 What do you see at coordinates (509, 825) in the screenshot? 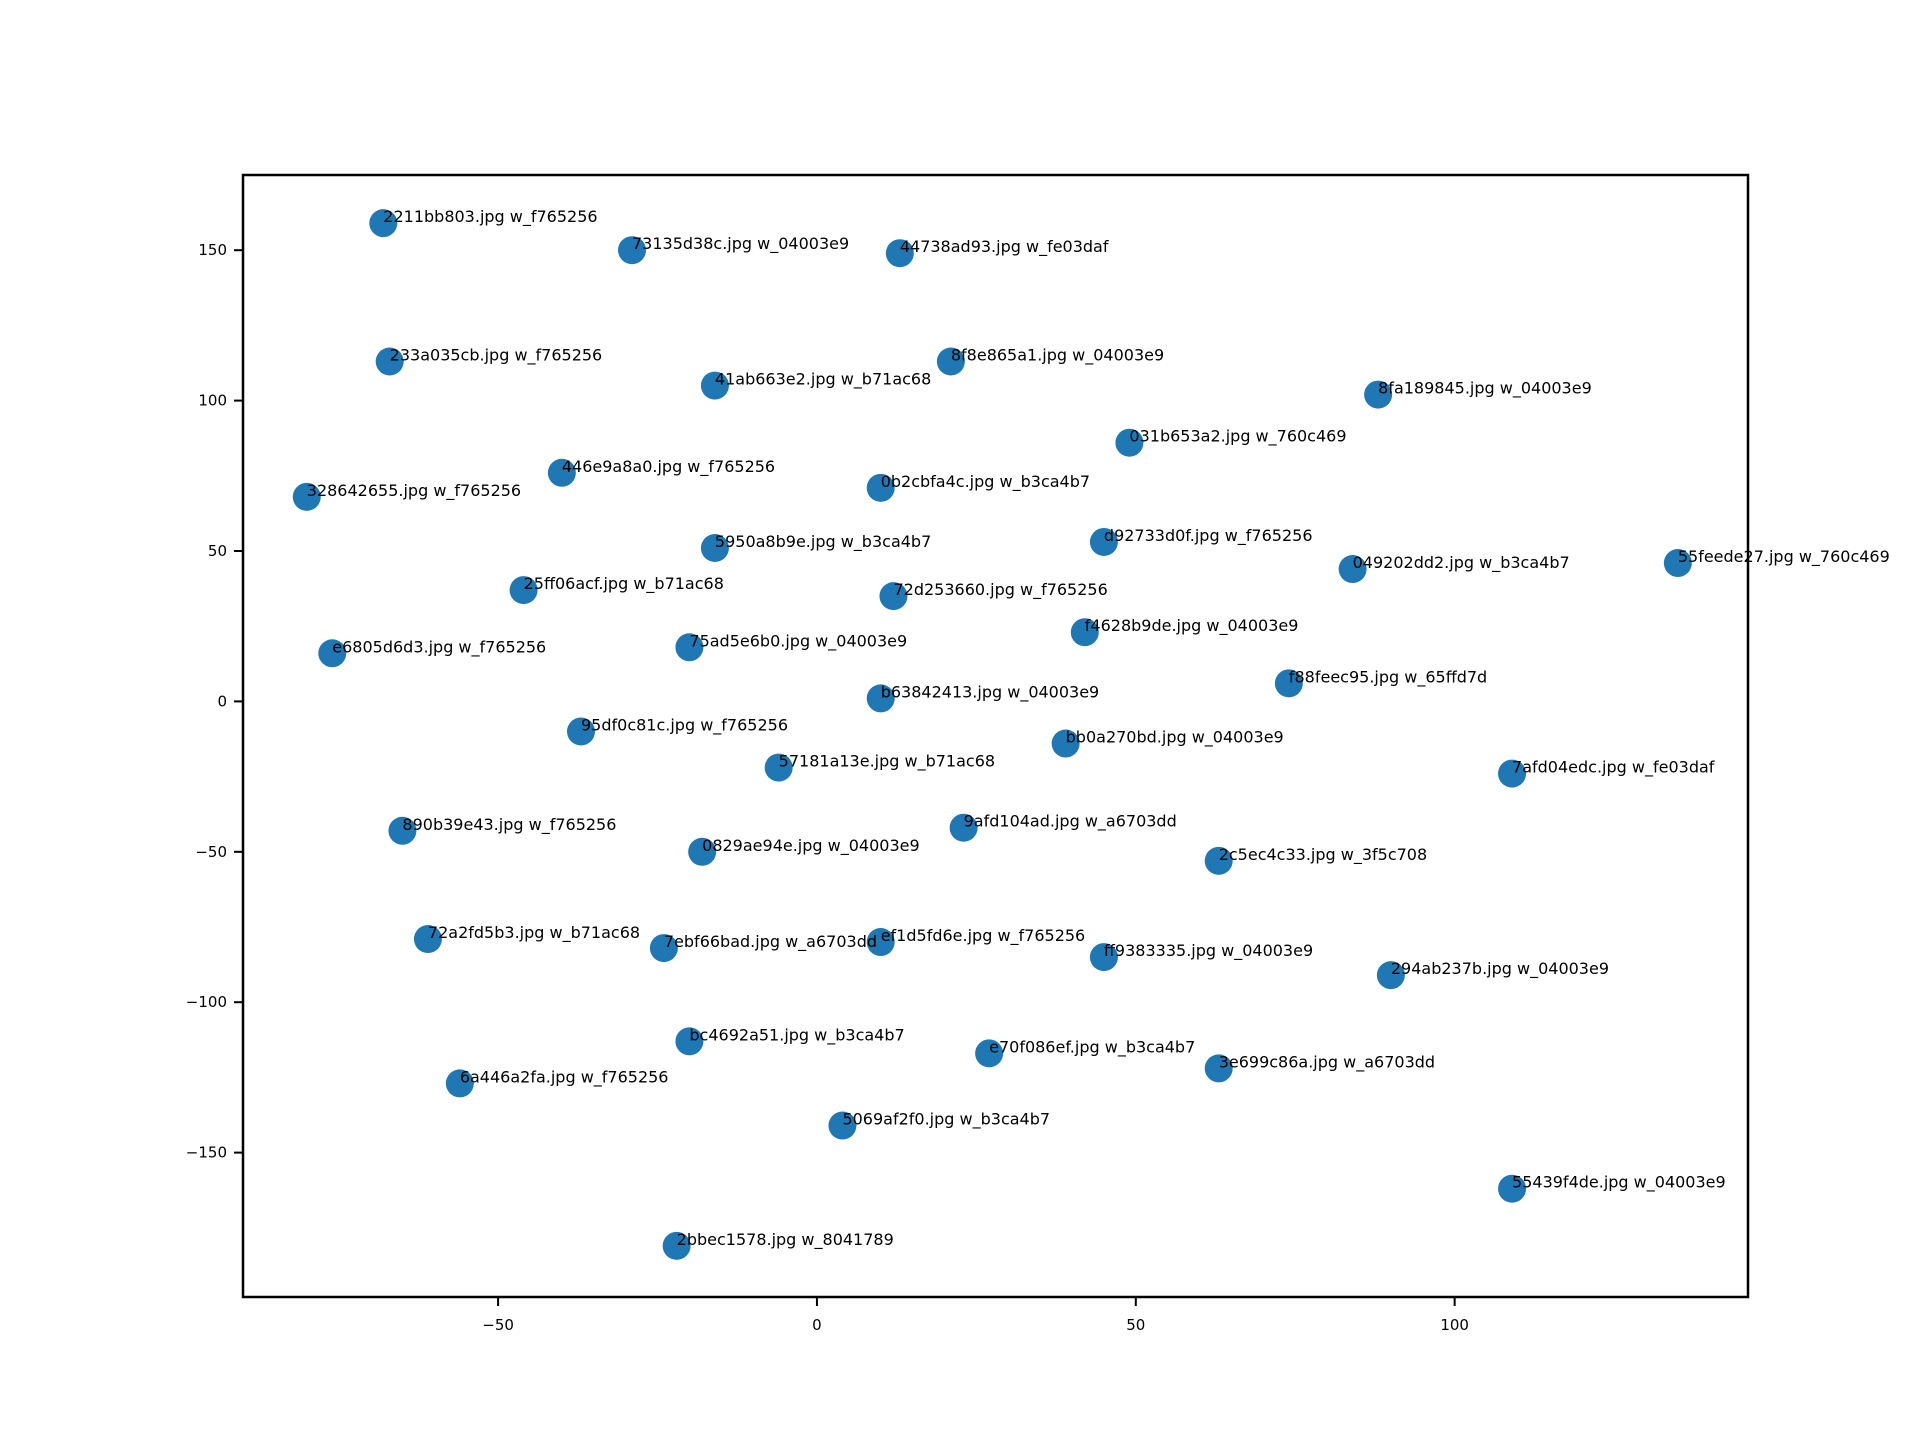
I see `point-label: 890b39e43.jpg w_f765256` at bounding box center [509, 825].